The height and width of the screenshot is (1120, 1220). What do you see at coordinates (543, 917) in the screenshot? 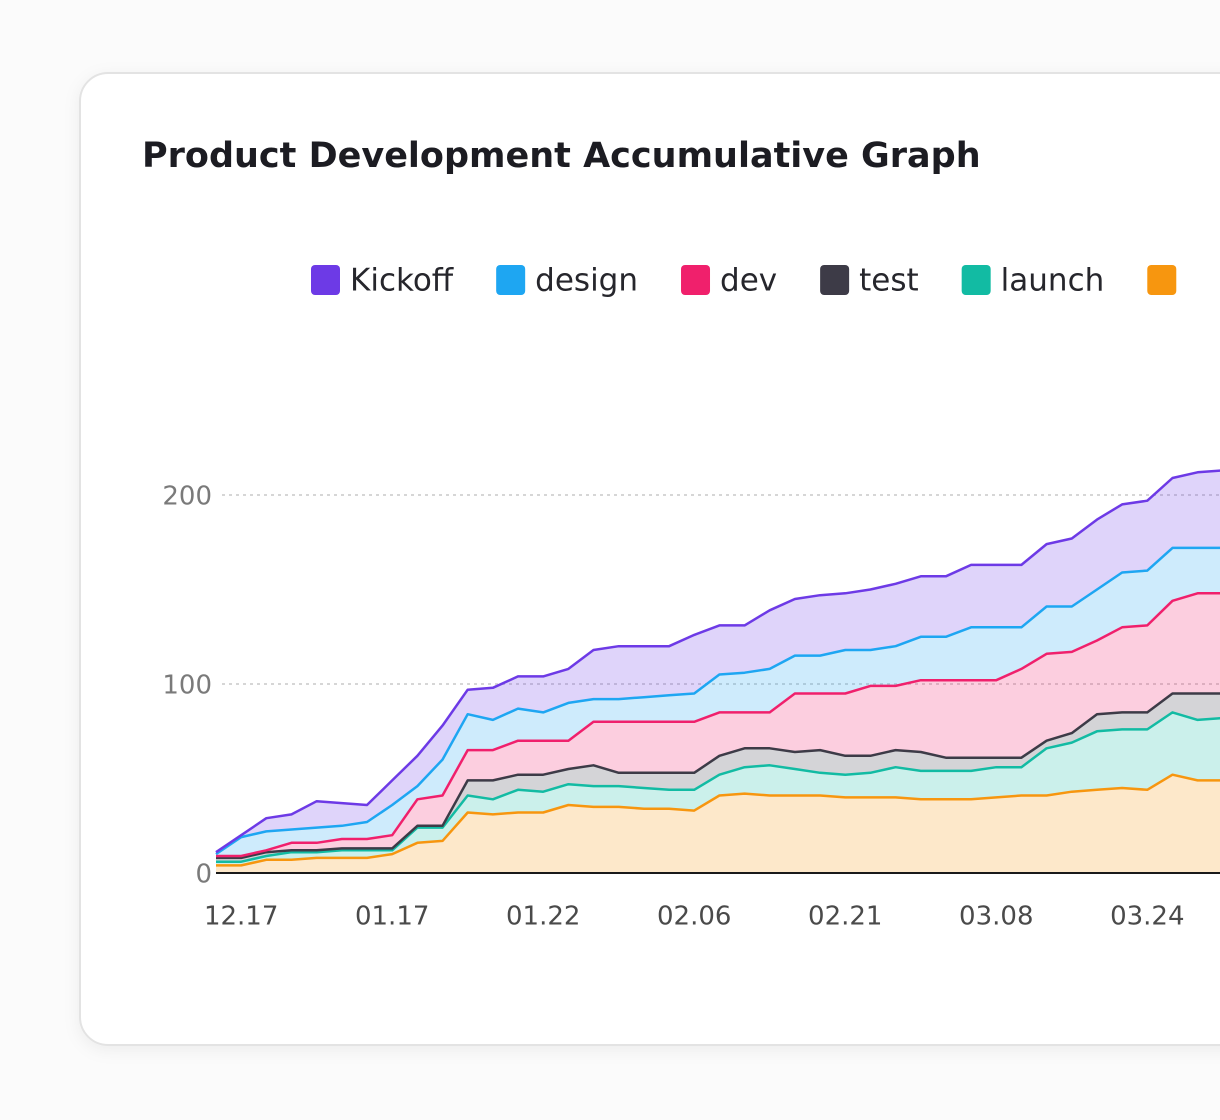
I see `x-tick-label: 01.22` at bounding box center [543, 917].